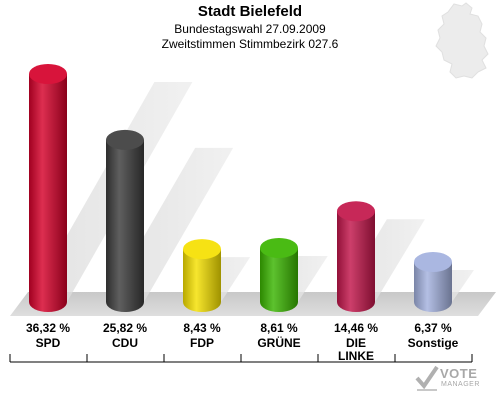 This screenshot has height=400, width=500. What do you see at coordinates (433, 328) in the screenshot?
I see `value-label-5: 6,37 %` at bounding box center [433, 328].